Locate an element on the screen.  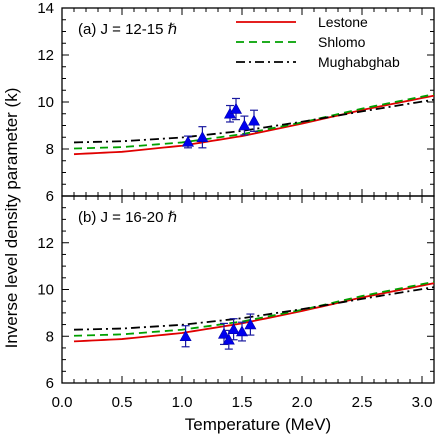
x-tick-label: 0.5 is located at coordinates (122, 402).